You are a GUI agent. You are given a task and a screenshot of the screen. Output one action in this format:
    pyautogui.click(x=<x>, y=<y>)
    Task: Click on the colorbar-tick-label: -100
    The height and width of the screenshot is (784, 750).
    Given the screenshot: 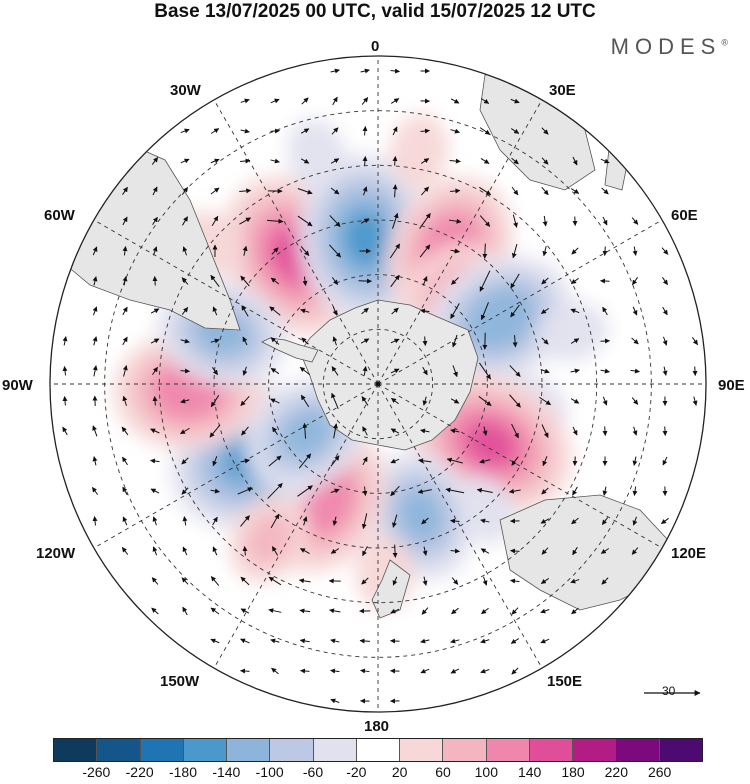 What is the action you would take?
    pyautogui.click(x=270, y=772)
    